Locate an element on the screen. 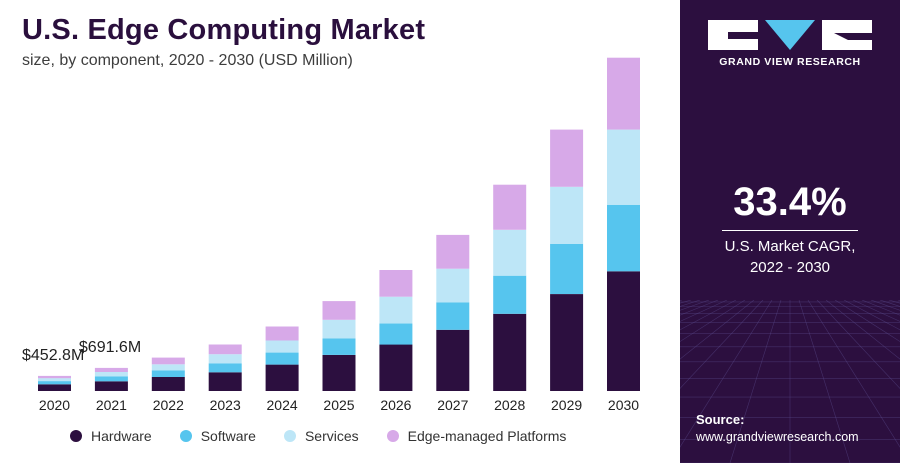 Image resolution: width=900 pixels, height=463 pixels. bar-services-2027 is located at coordinates (453, 285).